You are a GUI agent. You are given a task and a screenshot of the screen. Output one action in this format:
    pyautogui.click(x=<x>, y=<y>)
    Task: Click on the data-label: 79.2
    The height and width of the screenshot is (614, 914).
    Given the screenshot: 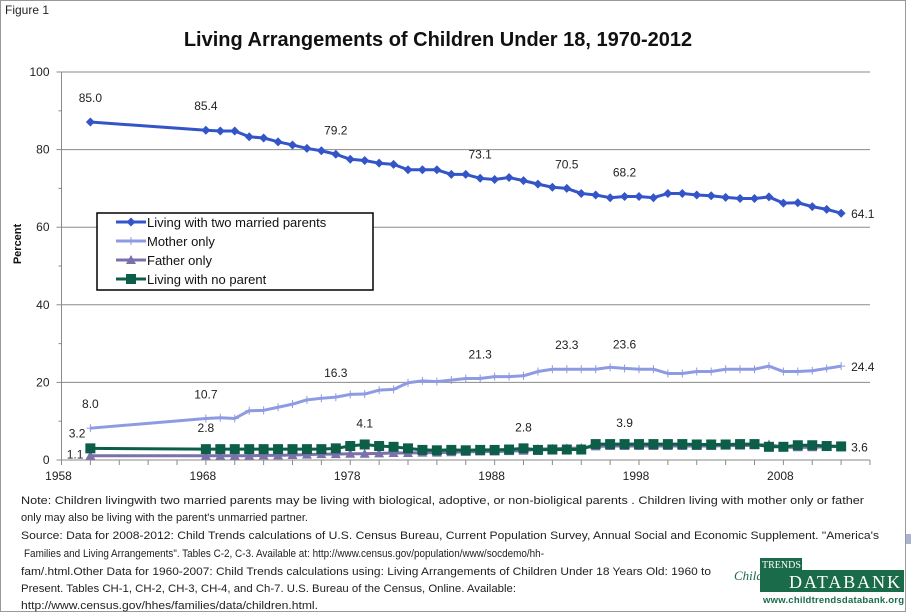 What is the action you would take?
    pyautogui.click(x=336, y=130)
    